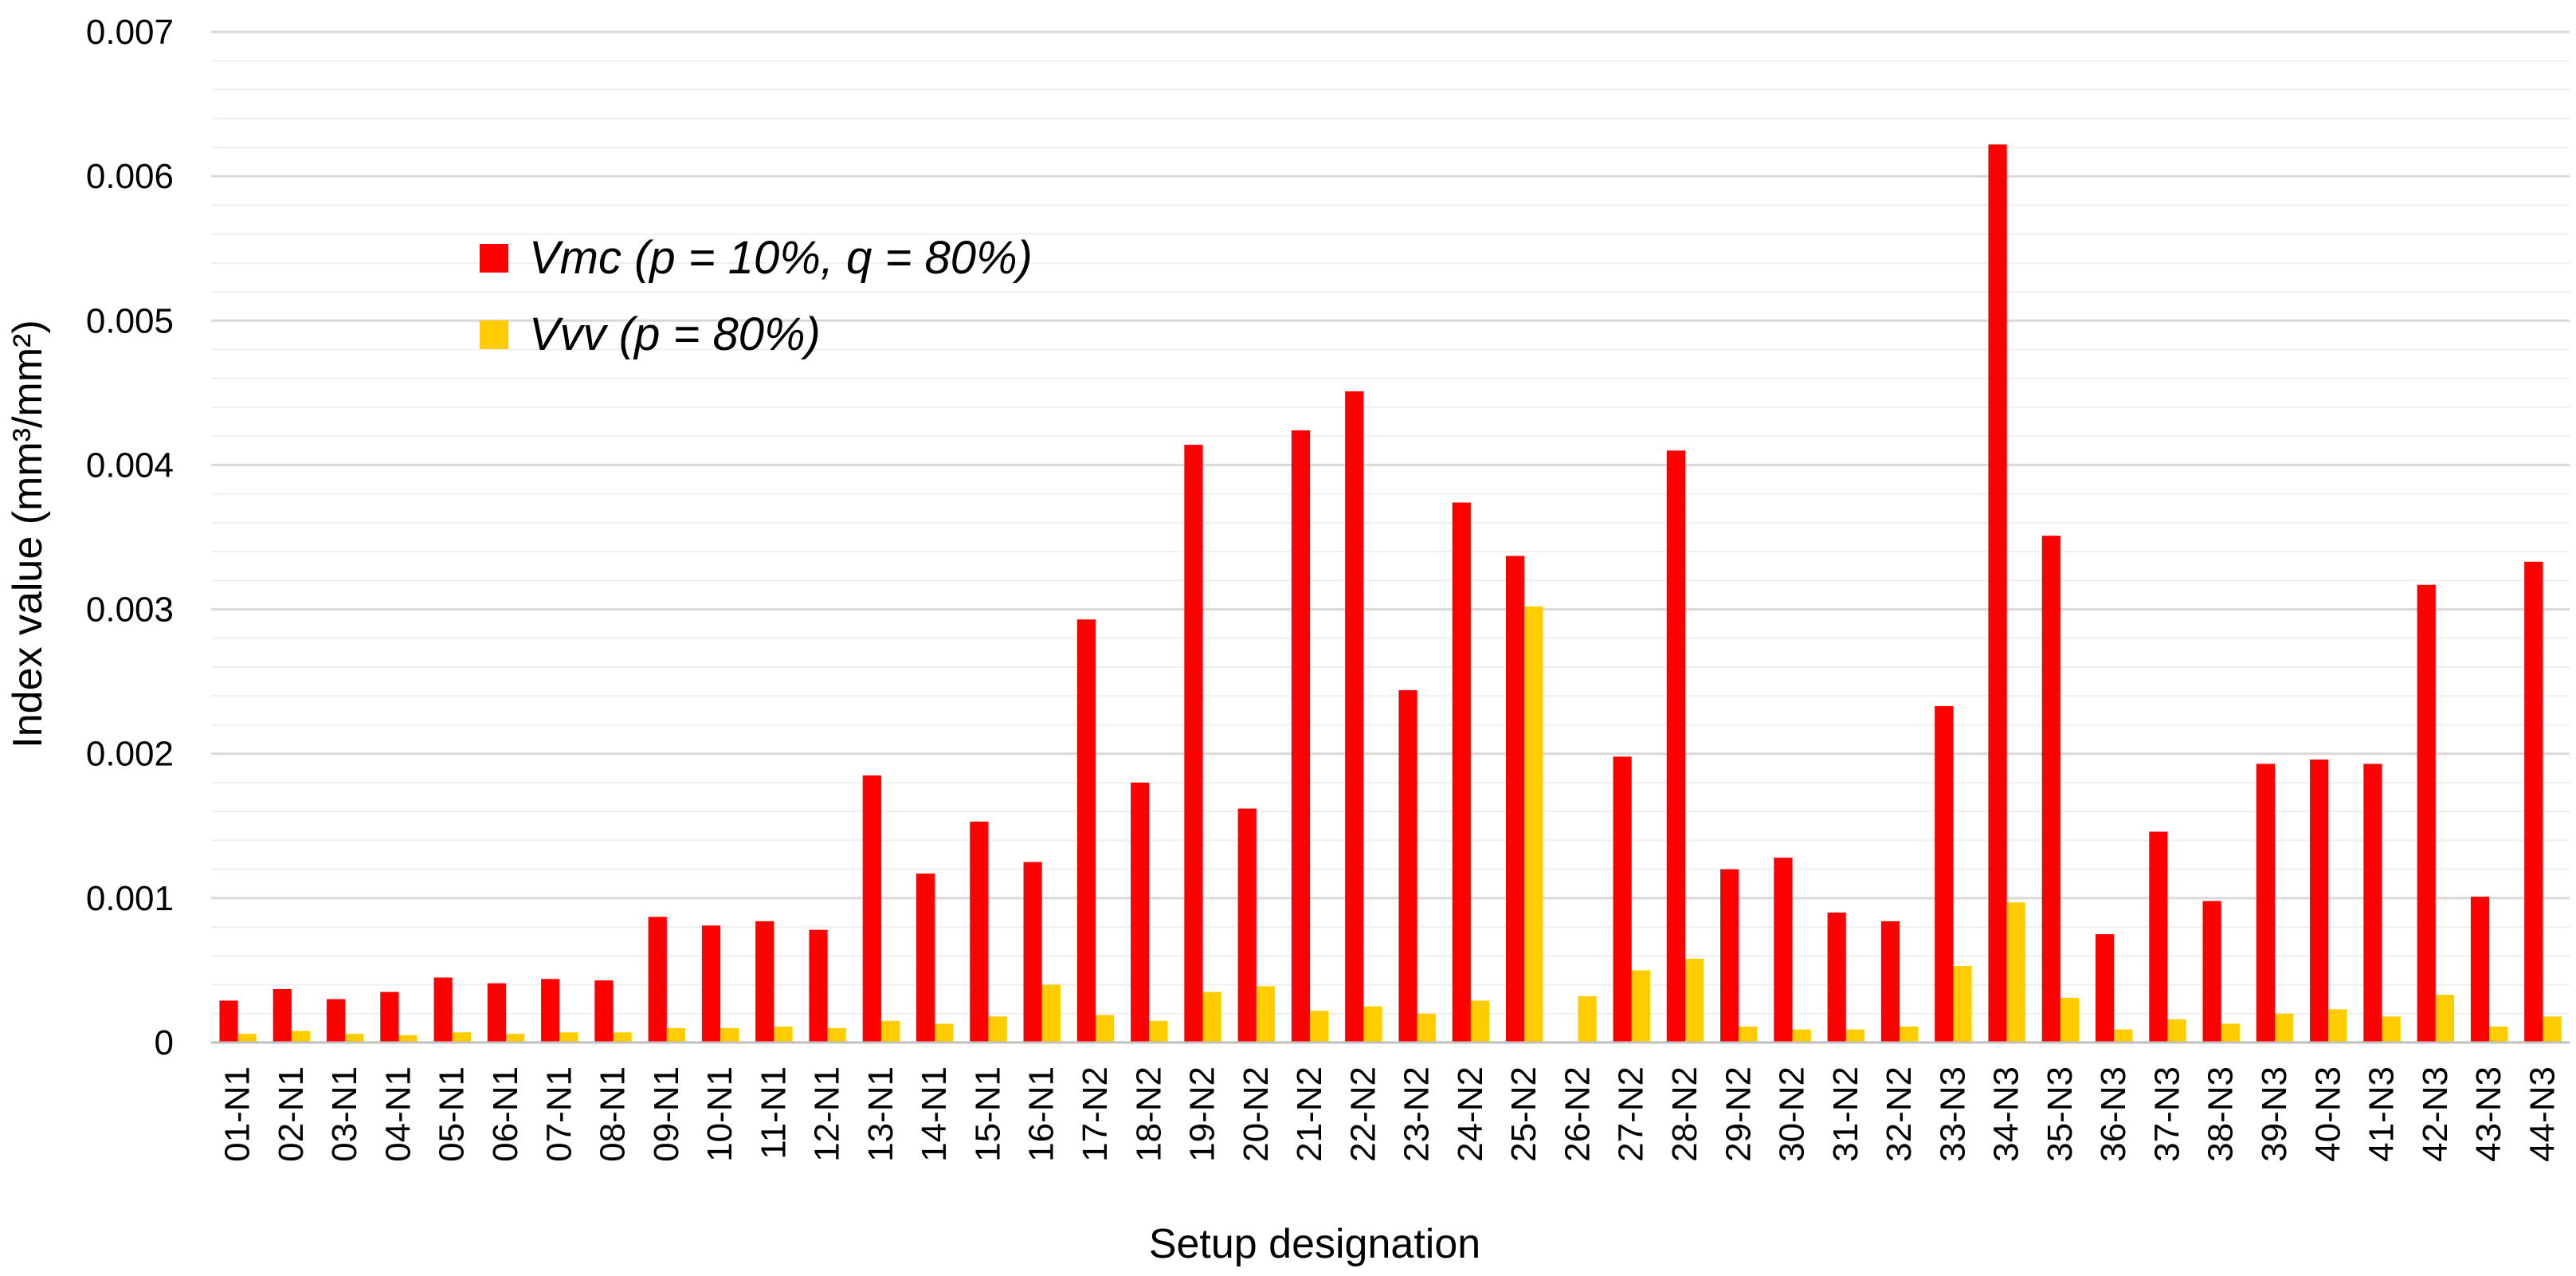 The width and height of the screenshot is (2576, 1276). I want to click on bar-vmc-16-N1, so click(1032, 952).